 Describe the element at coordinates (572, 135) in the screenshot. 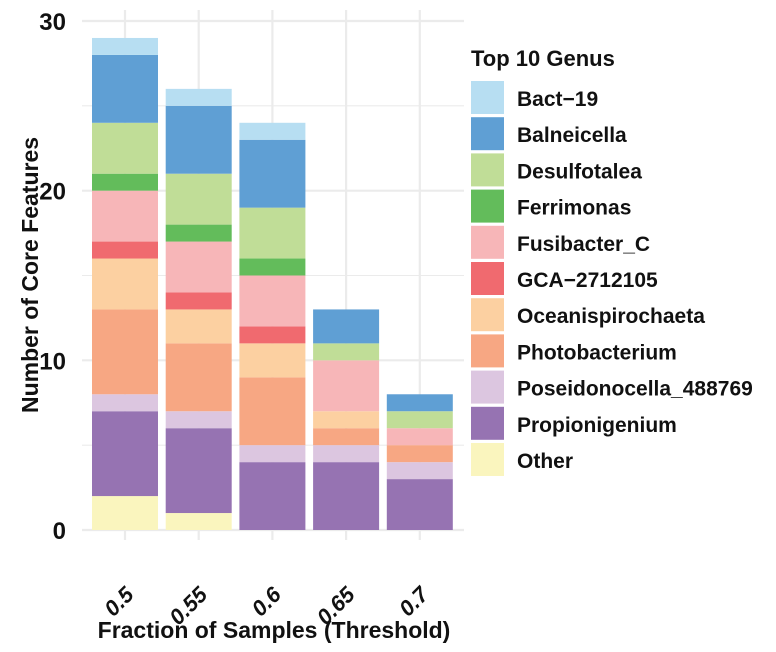

I see `legend-label: Balneicella` at that location.